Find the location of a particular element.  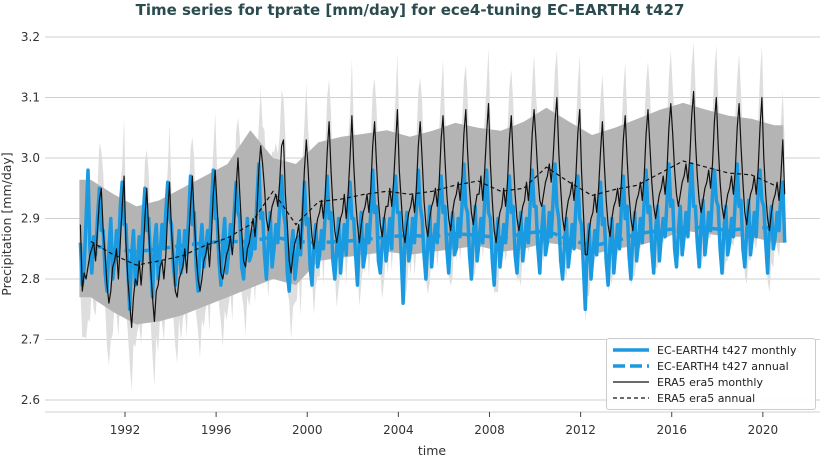

y-tick-label: 3.0 is located at coordinates (30, 158).